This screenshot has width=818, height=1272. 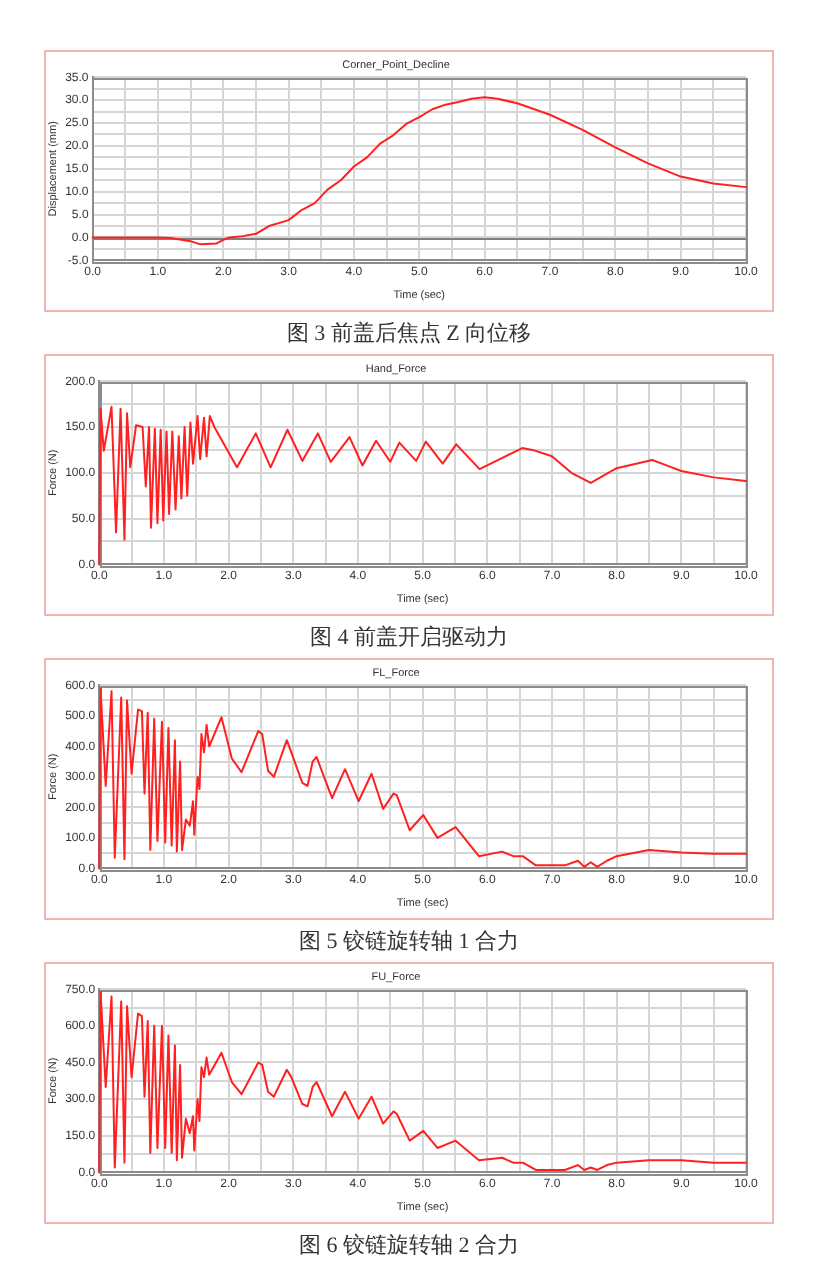 I want to click on caption: 图 4 前盖开启驱动力, so click(x=409, y=638).